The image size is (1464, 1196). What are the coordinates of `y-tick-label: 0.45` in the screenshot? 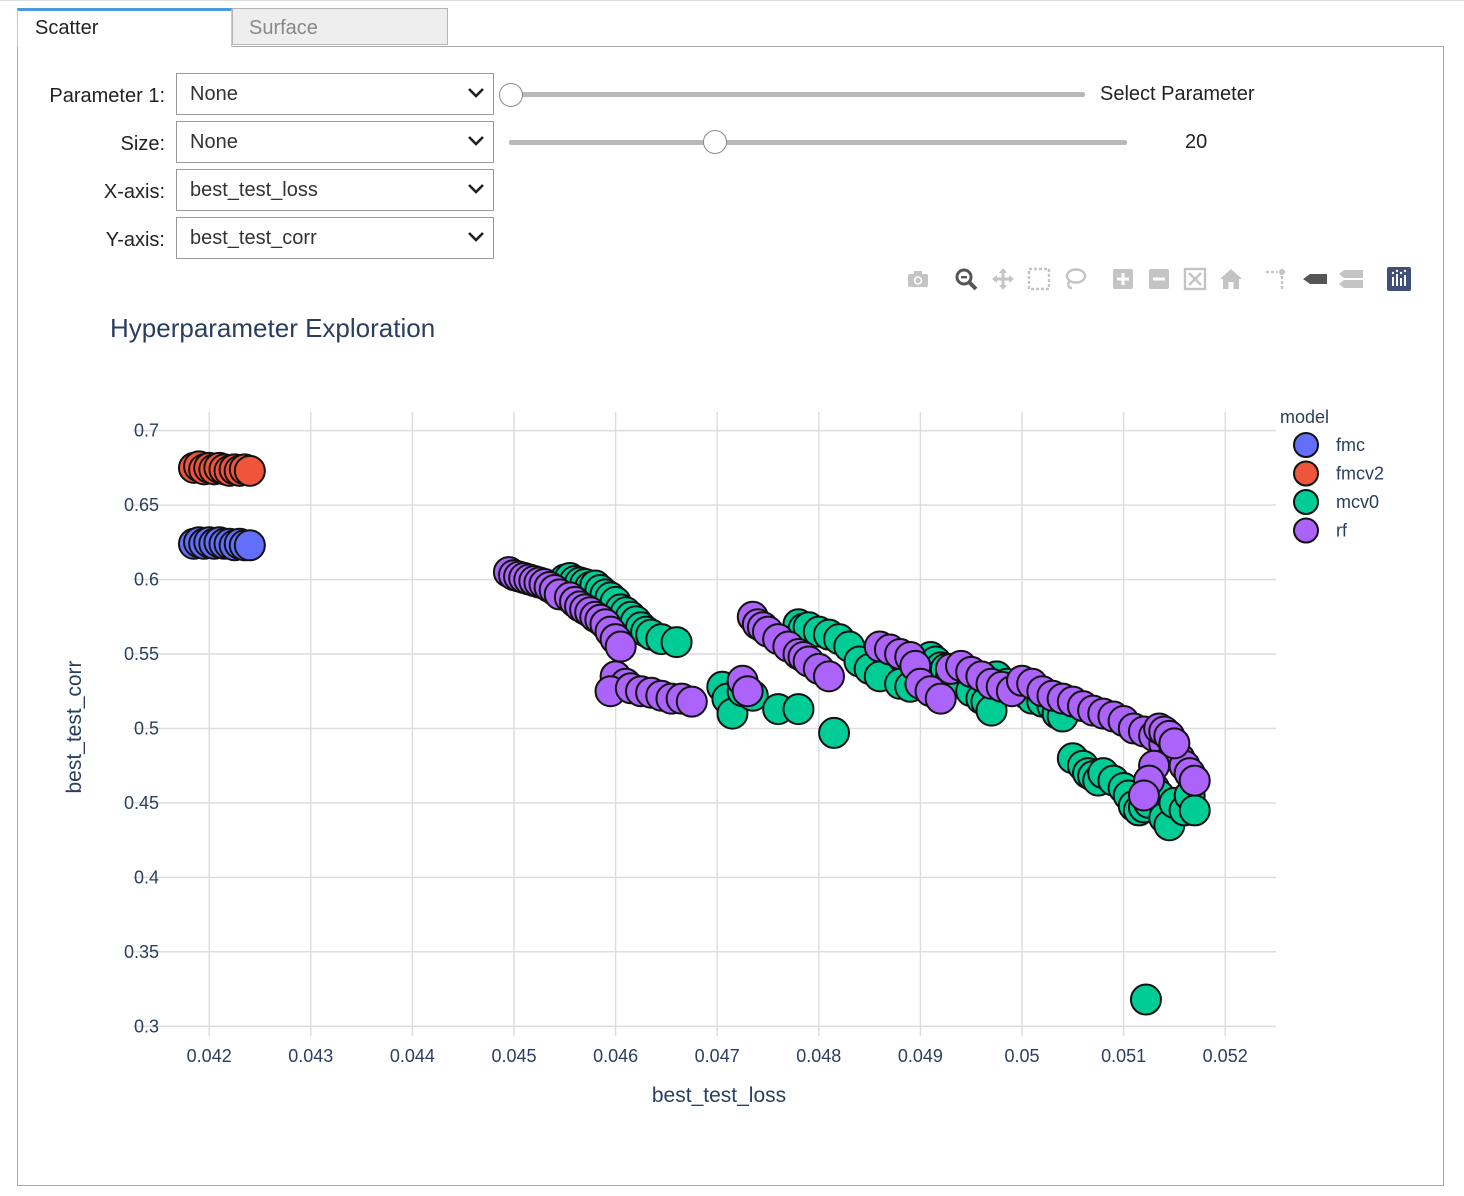 It's located at (141, 803).